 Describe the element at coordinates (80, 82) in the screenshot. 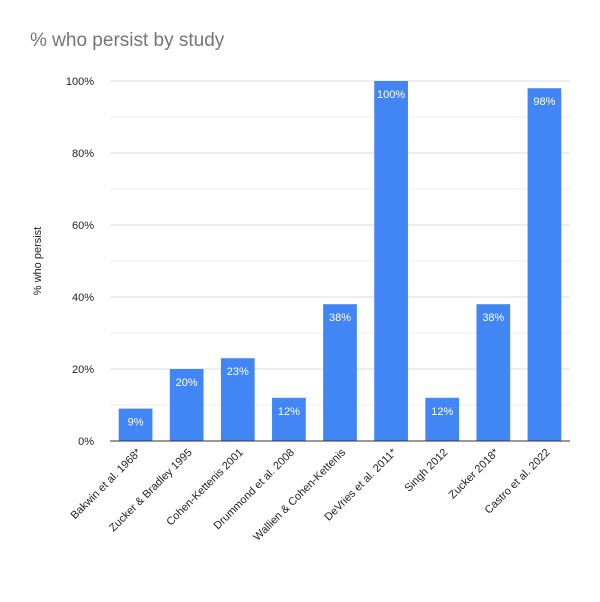

I see `y-tick-label: 100%` at that location.